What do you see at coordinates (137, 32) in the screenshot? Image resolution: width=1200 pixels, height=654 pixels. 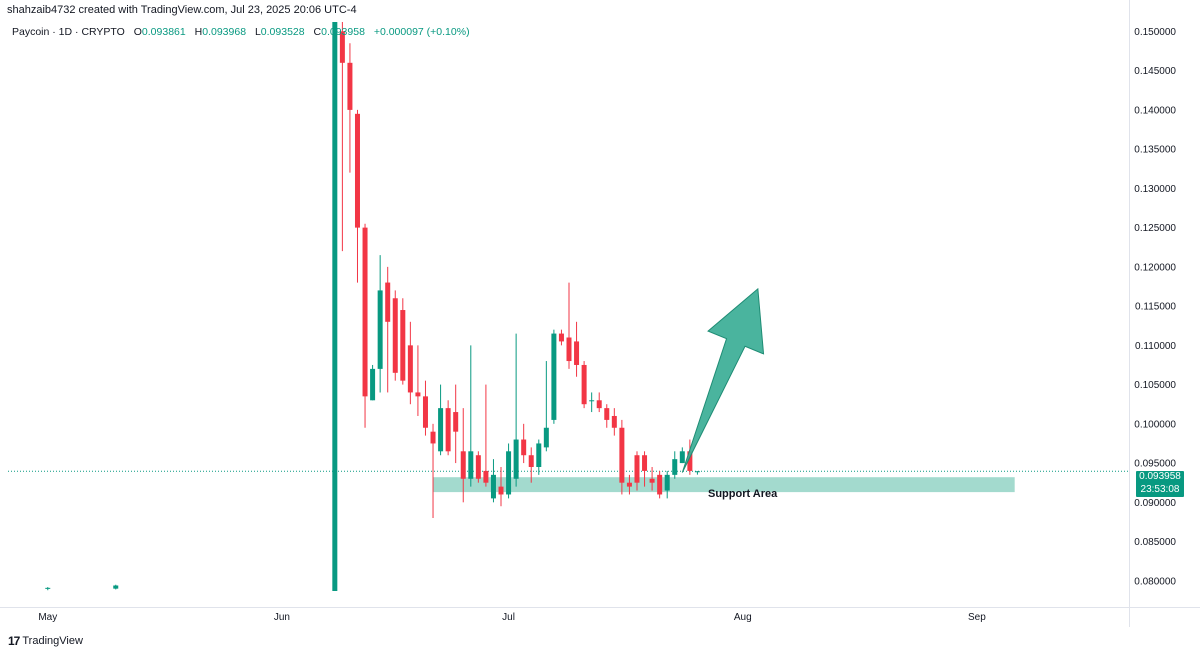 I see `open-label: O` at bounding box center [137, 32].